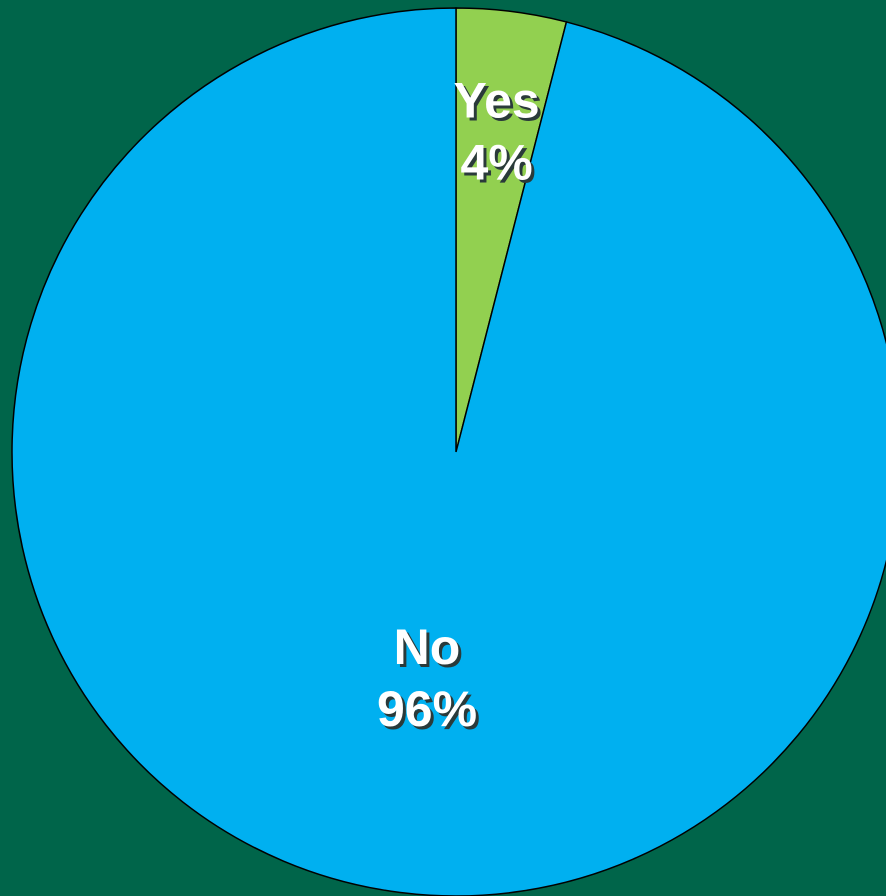 The width and height of the screenshot is (886, 896). I want to click on slice-category-label: Yes, so click(497, 100).